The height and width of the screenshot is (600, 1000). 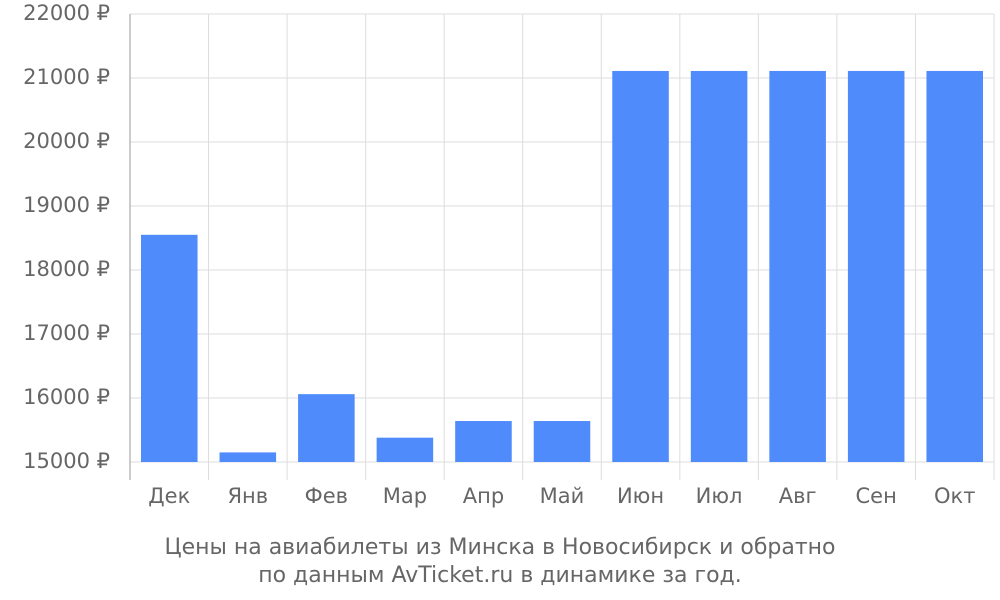 I want to click on y-tick-label: 19000 ₽, so click(x=66, y=205).